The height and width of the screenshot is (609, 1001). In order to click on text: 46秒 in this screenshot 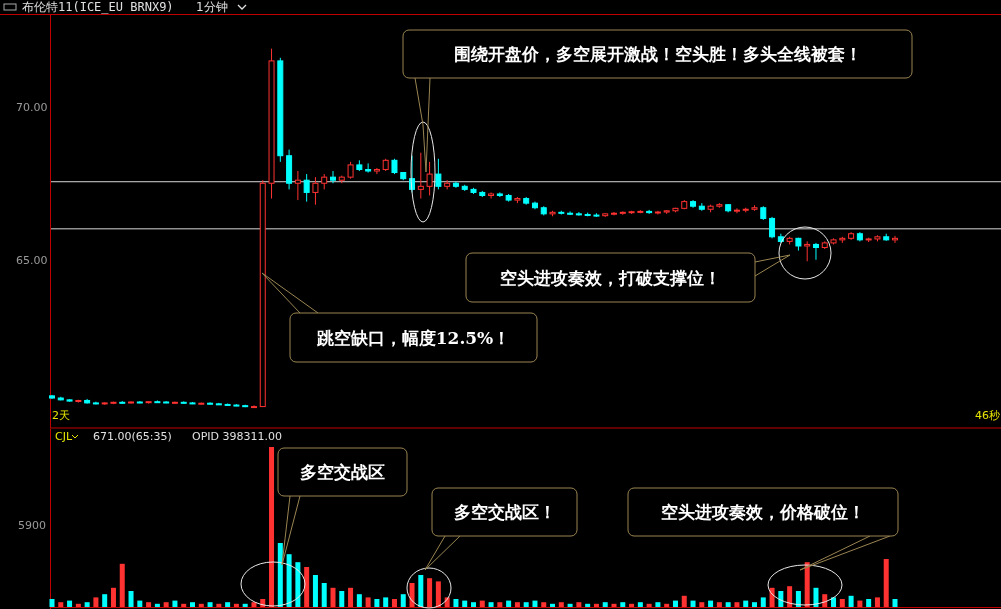, I will do `click(987, 415)`.